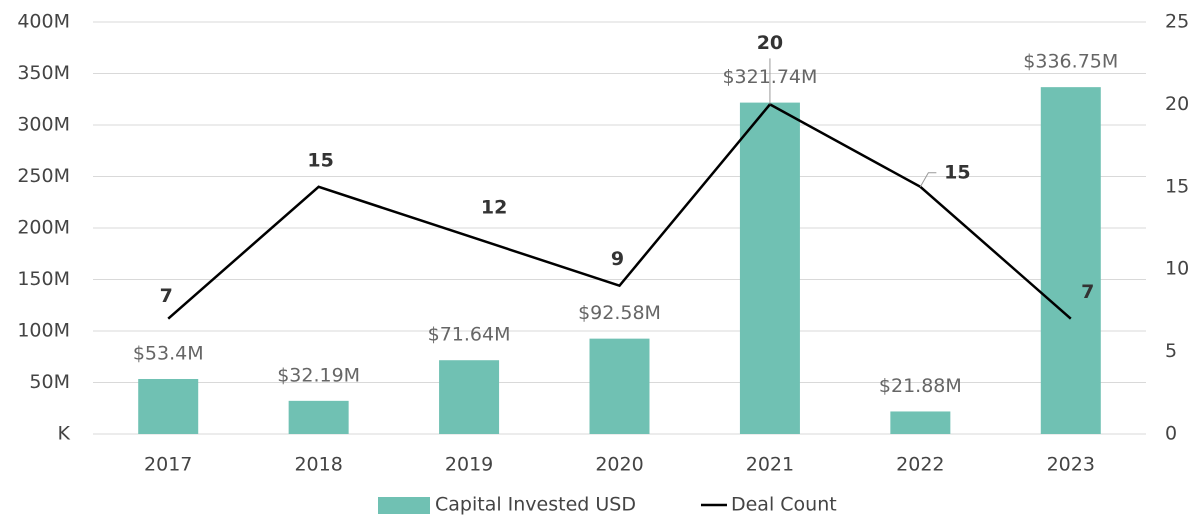 This screenshot has height=519, width=1201. I want to click on leader-line, so click(928, 180).